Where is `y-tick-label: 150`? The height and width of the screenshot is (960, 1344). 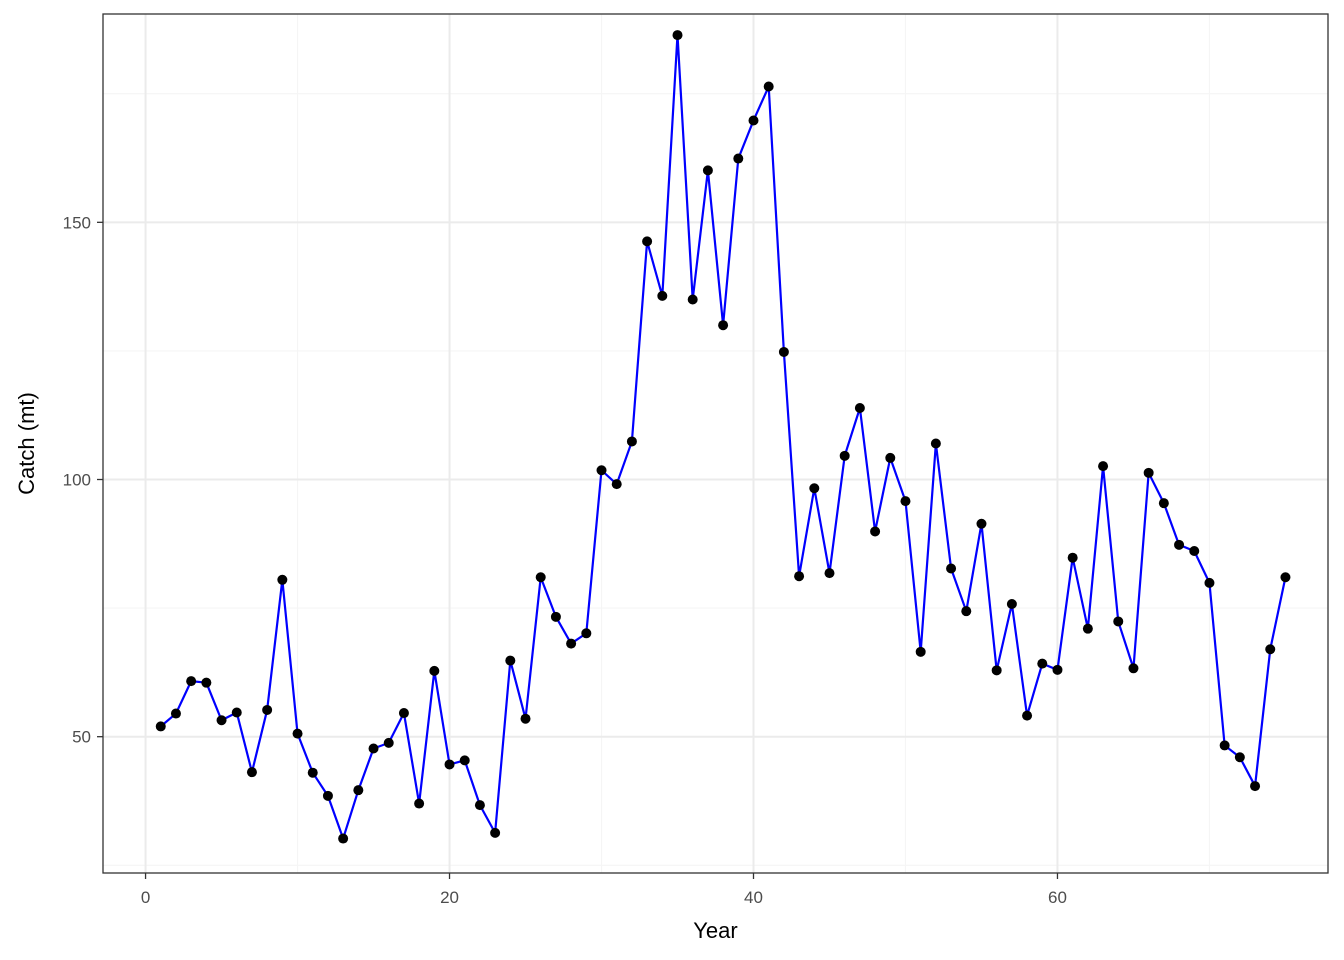 y-tick-label: 150 is located at coordinates (77, 222).